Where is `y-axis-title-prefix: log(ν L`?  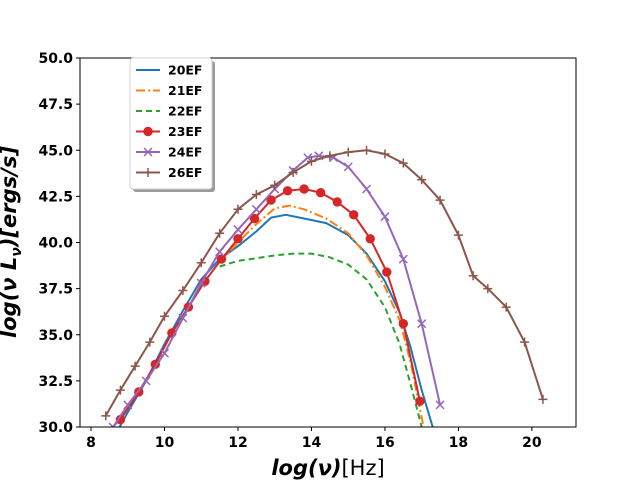 y-axis-title-prefix: log(ν L is located at coordinates (10, 297).